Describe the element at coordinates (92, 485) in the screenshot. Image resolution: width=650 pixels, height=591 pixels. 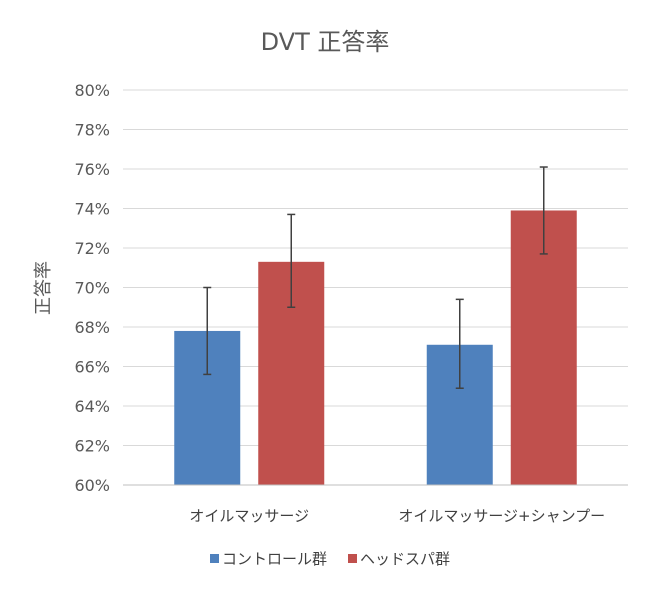
I see `y-tick-label: 60%` at that location.